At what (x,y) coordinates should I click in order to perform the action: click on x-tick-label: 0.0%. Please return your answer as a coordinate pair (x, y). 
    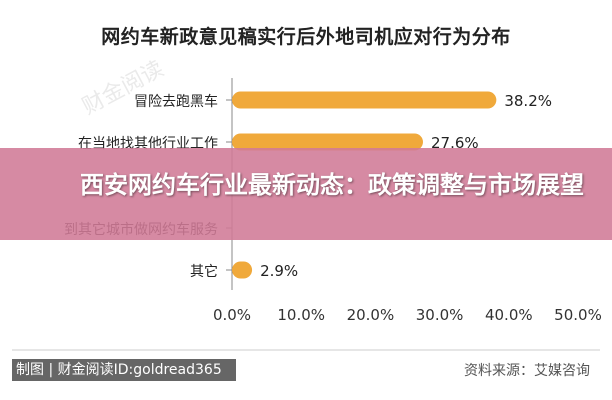
    Looking at the image, I should click on (232, 315).